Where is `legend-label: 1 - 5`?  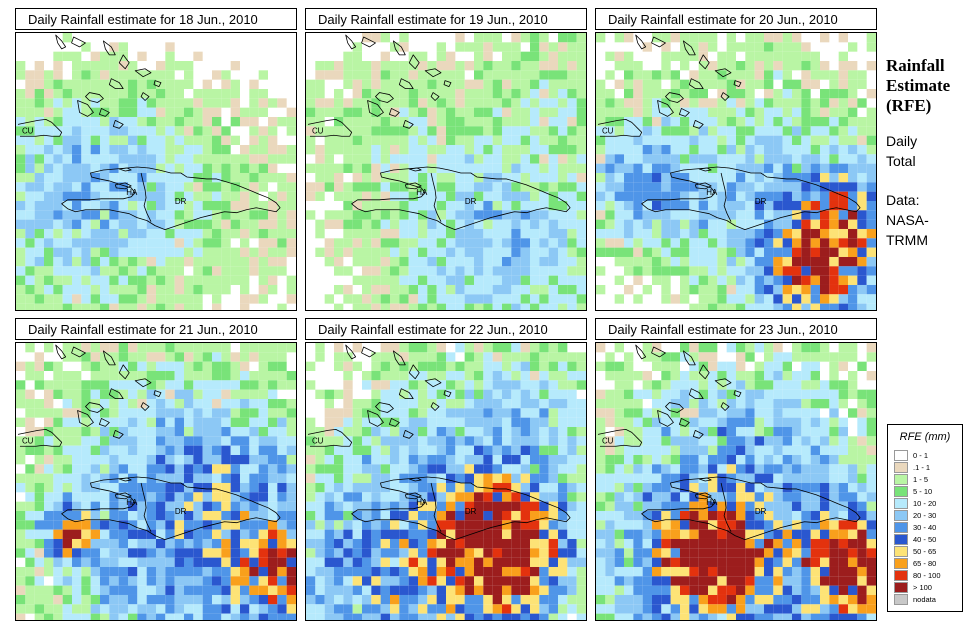 legend-label: 1 - 5 is located at coordinates (921, 479).